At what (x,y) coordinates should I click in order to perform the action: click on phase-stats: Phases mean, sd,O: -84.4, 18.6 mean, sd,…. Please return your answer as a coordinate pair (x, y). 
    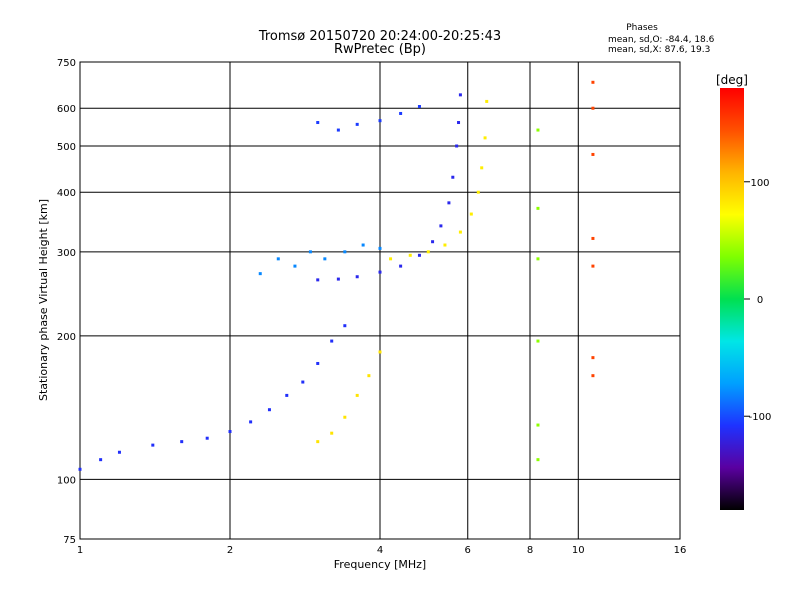
    Looking at the image, I should click on (661, 39).